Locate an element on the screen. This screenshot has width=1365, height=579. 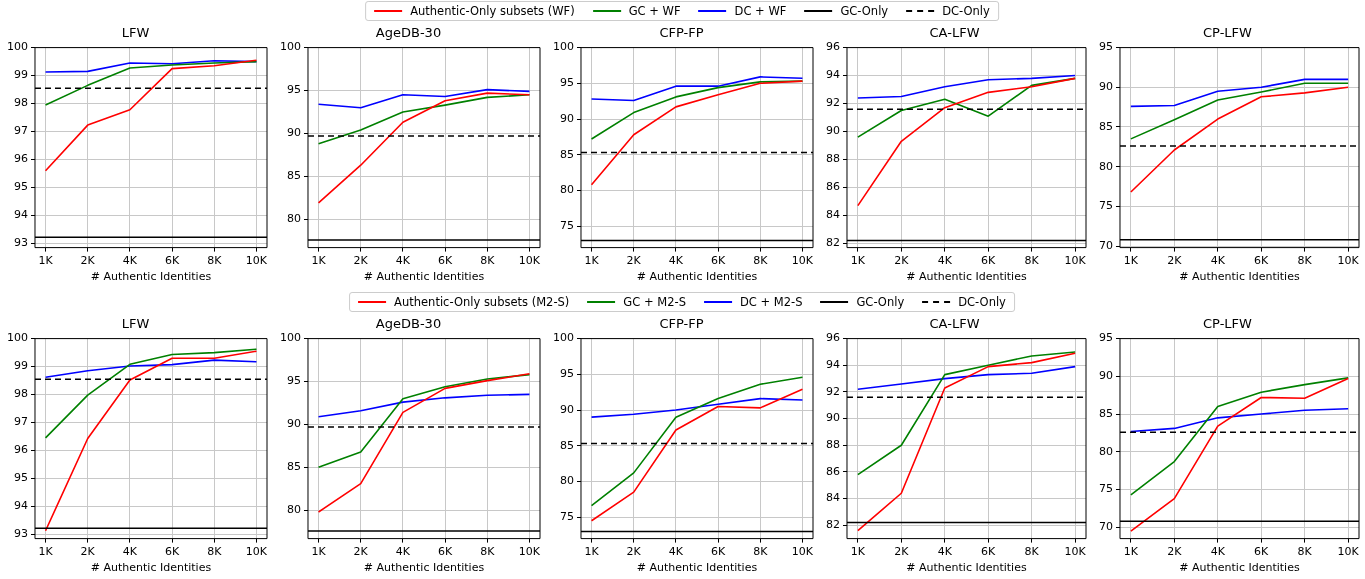
legend-label: DC + M2-S is located at coordinates (771, 302).